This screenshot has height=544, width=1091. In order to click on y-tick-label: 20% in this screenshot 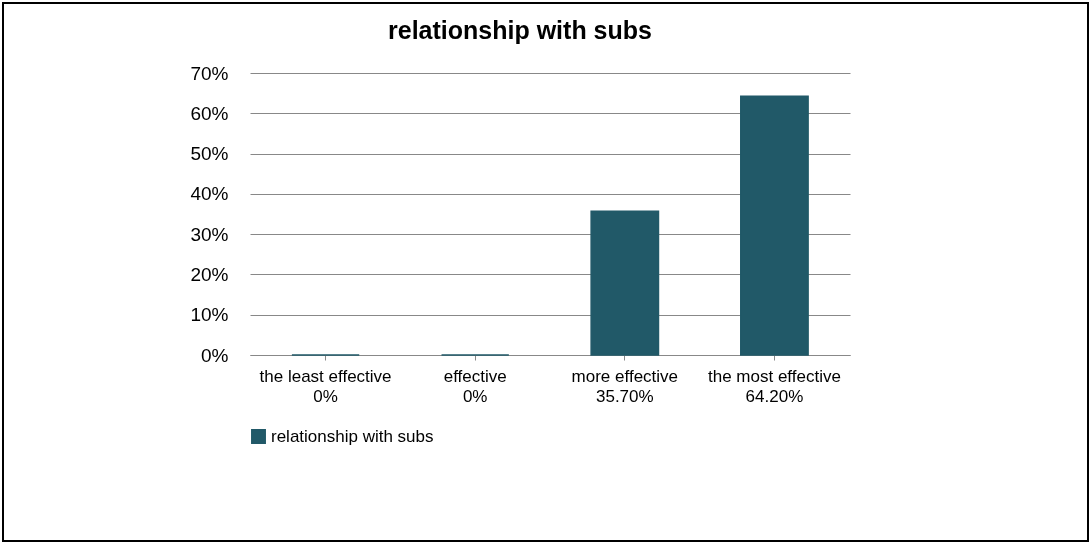, I will do `click(209, 274)`.